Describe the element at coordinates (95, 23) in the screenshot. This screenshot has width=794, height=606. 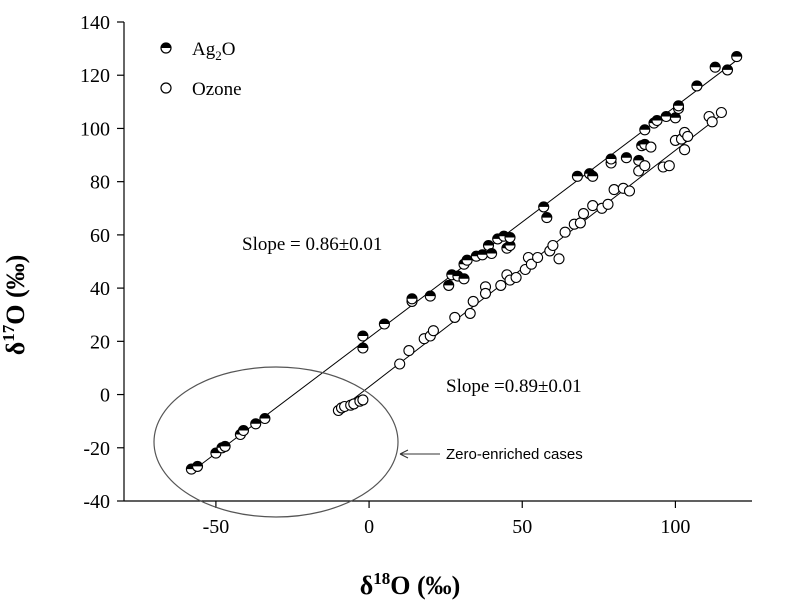
I see `y-tick-label-9: 140` at that location.